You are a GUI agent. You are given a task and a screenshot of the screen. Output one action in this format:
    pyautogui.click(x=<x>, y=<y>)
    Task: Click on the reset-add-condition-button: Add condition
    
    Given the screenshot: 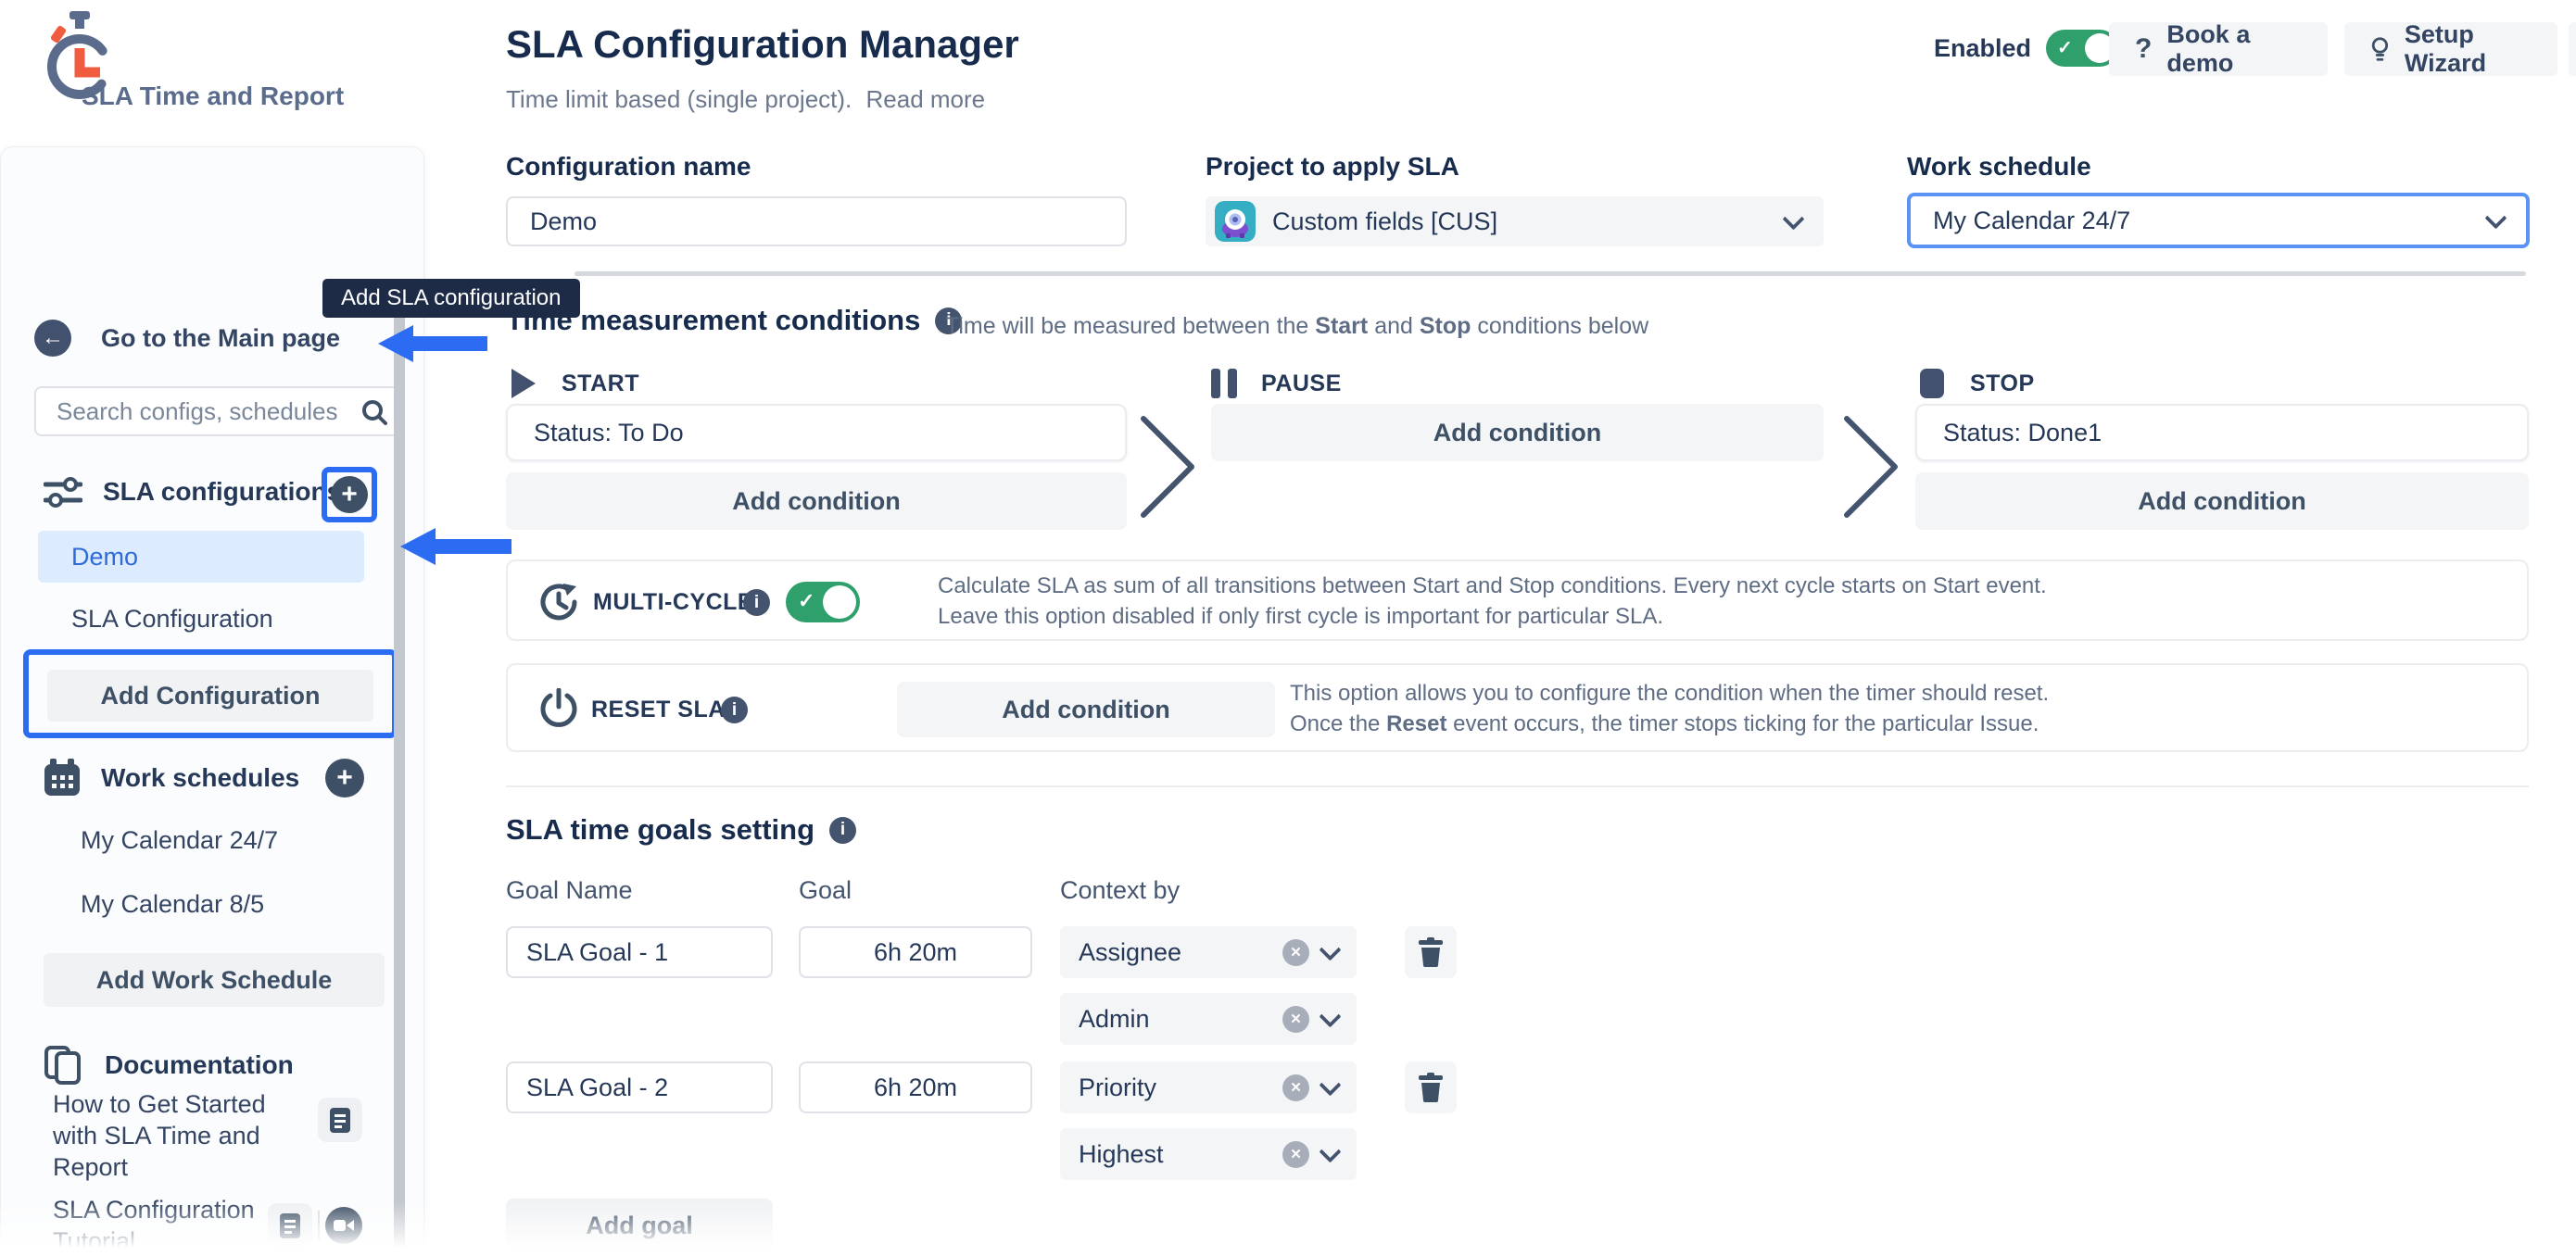 What is the action you would take?
    pyautogui.click(x=1086, y=710)
    